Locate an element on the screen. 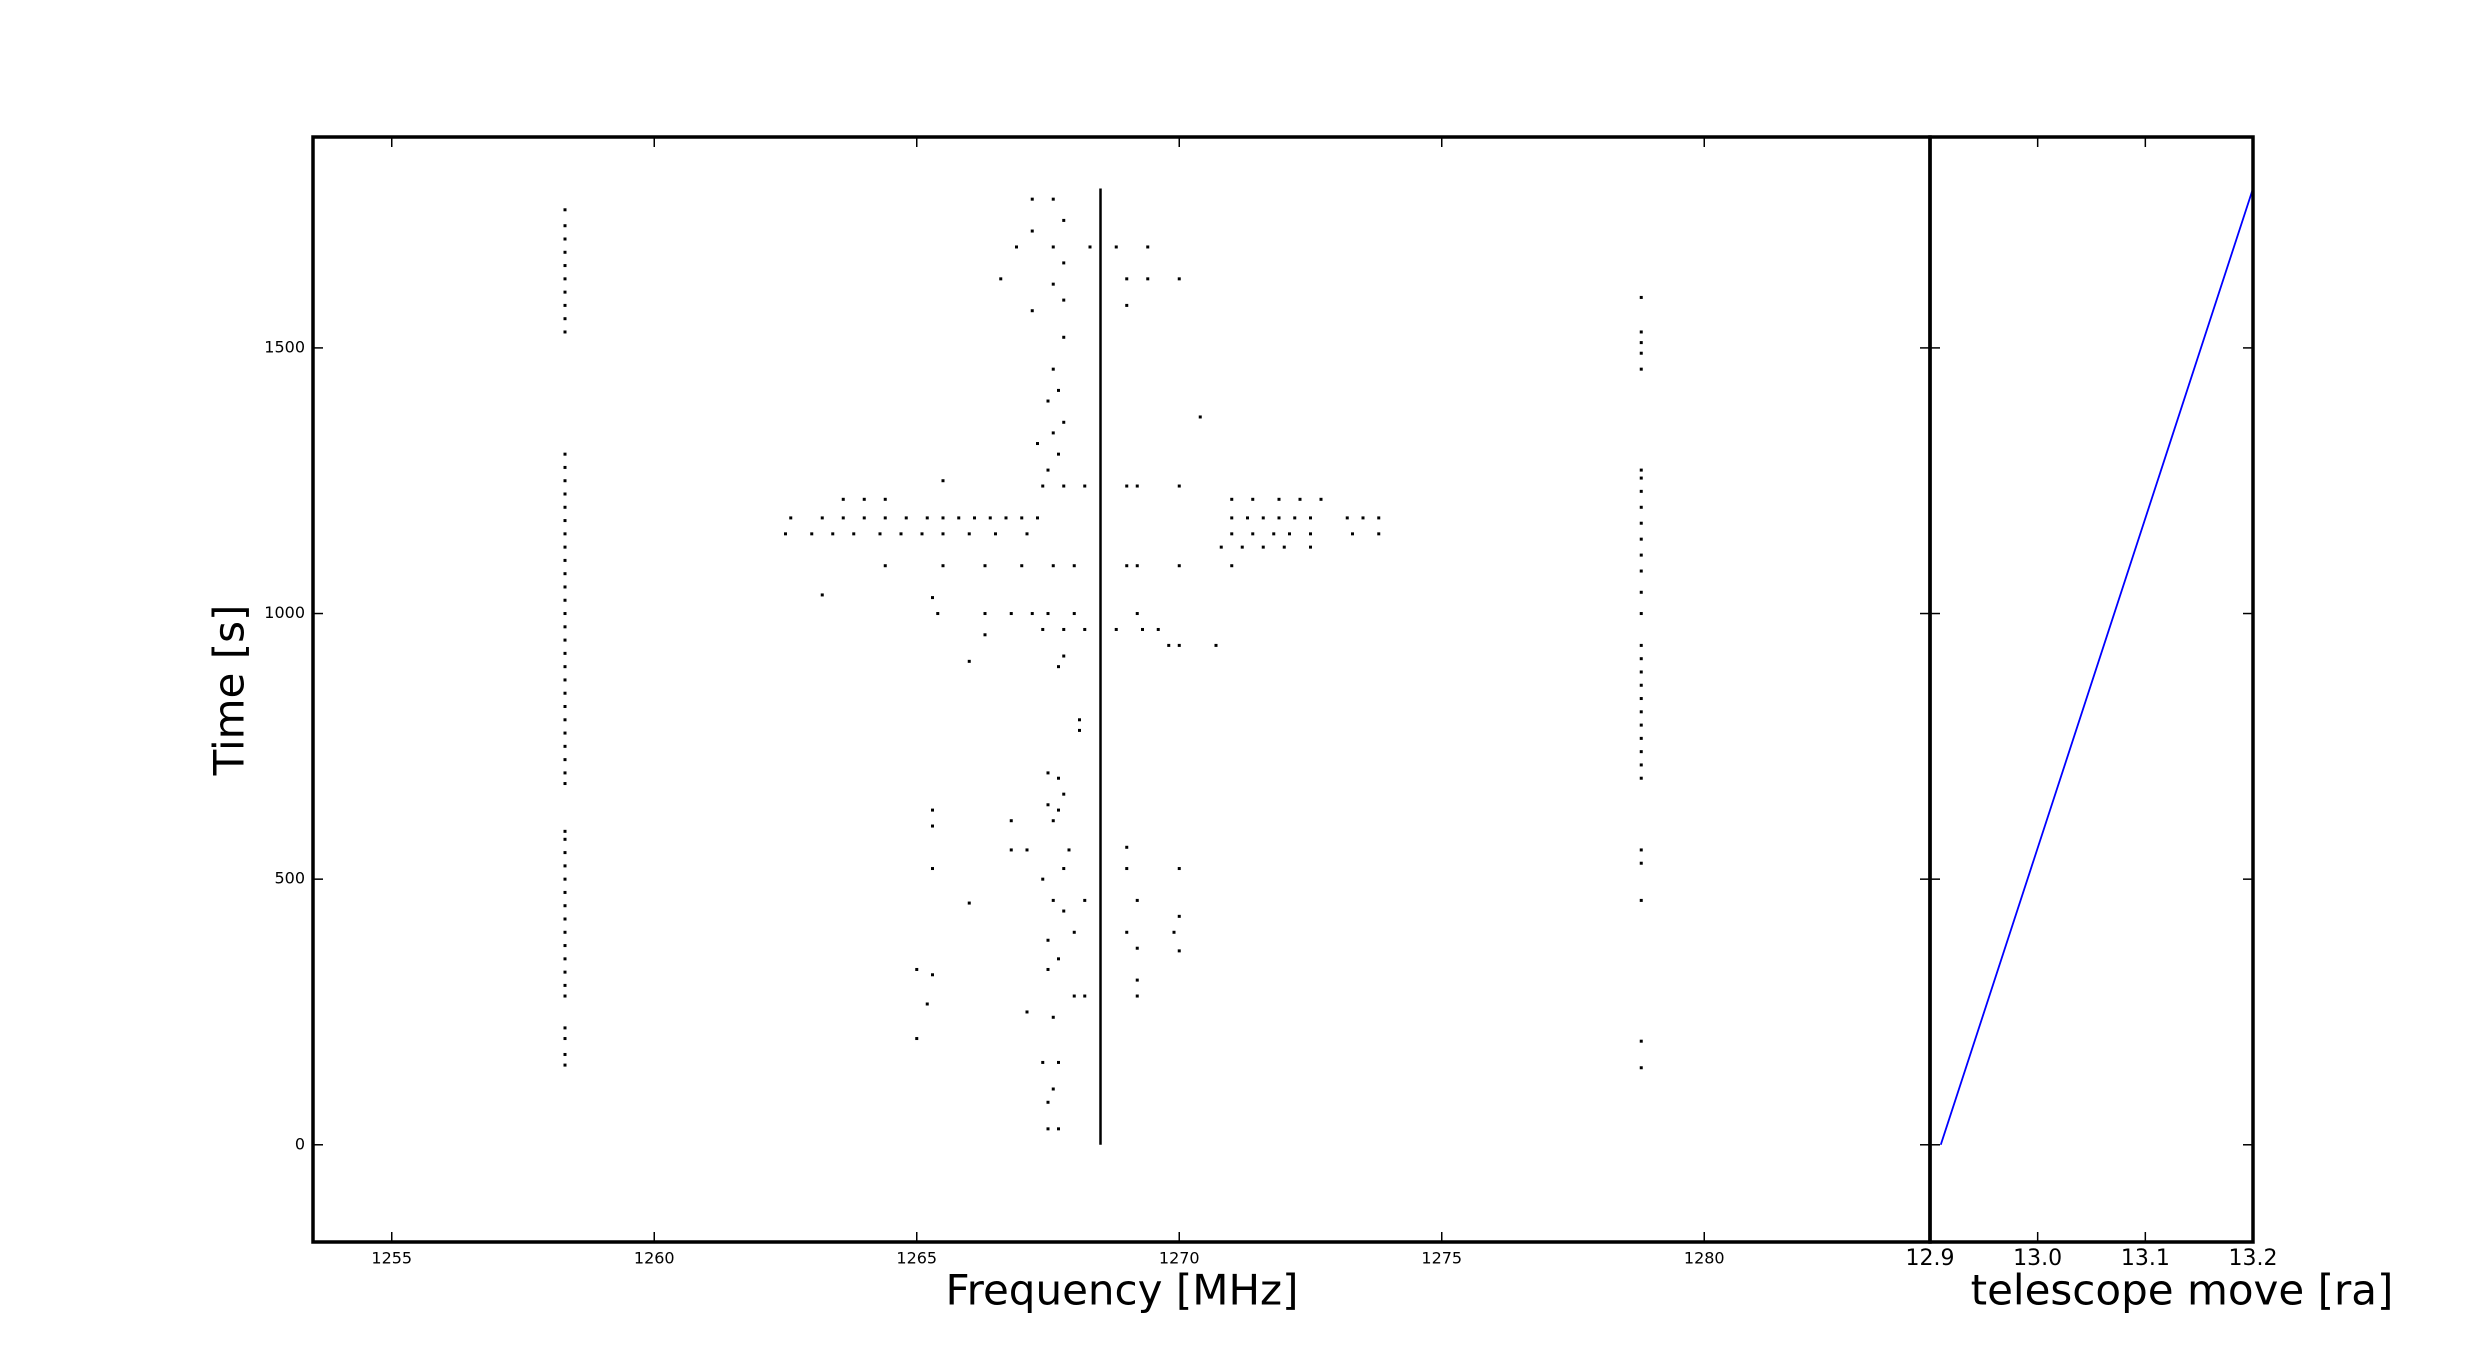  data-line is located at coordinates (2096, 667).